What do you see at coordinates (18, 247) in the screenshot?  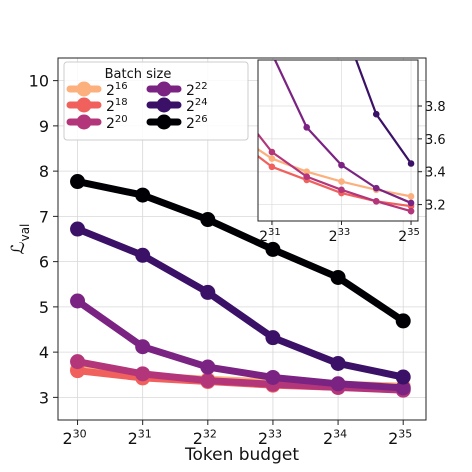 I see `y-axis-label-main: ℒ` at bounding box center [18, 247].